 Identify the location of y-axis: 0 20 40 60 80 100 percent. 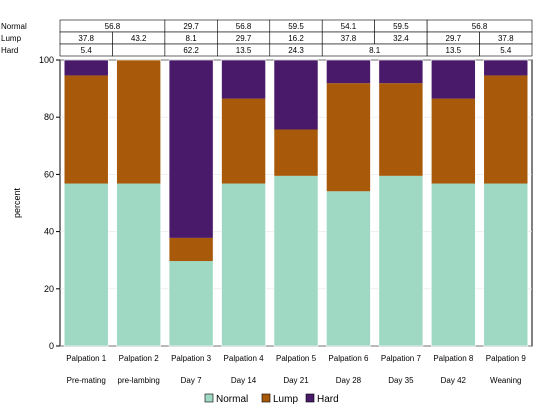
(36, 203).